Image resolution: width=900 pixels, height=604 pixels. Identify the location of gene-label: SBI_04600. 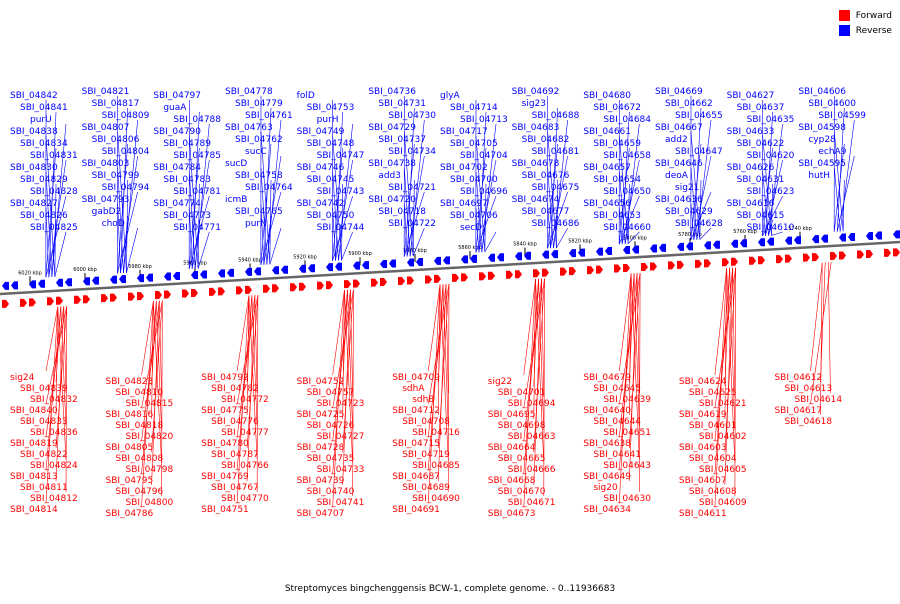
(832, 104).